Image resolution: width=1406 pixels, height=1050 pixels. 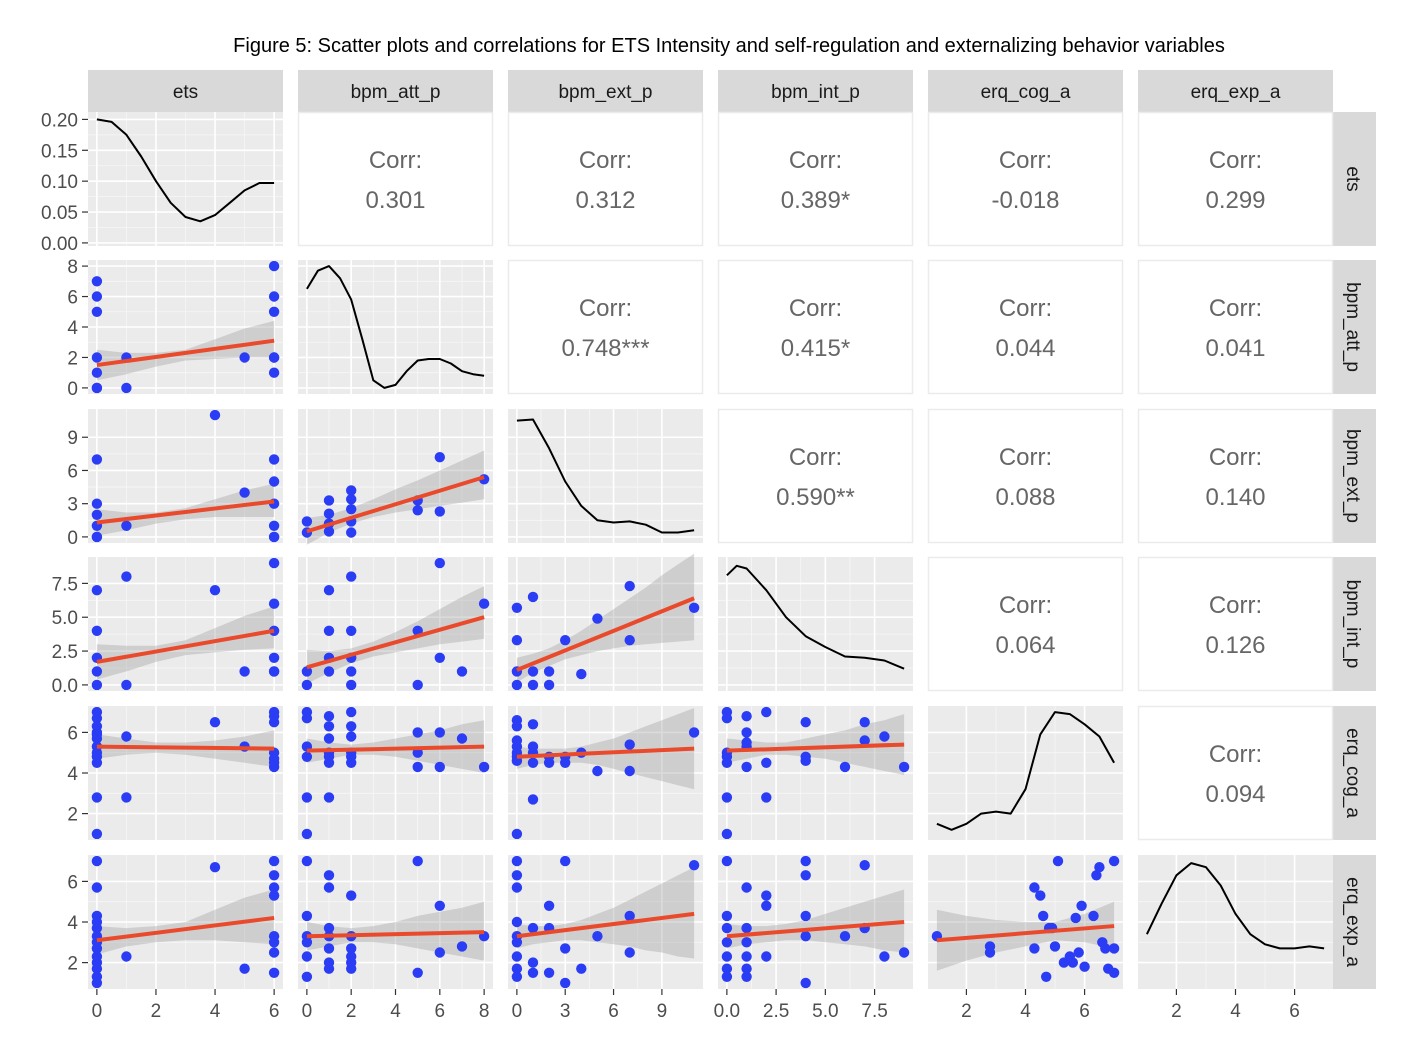 What do you see at coordinates (1236, 92) in the screenshot?
I see `column-label-erq_exp_a: erq_exp_a` at bounding box center [1236, 92].